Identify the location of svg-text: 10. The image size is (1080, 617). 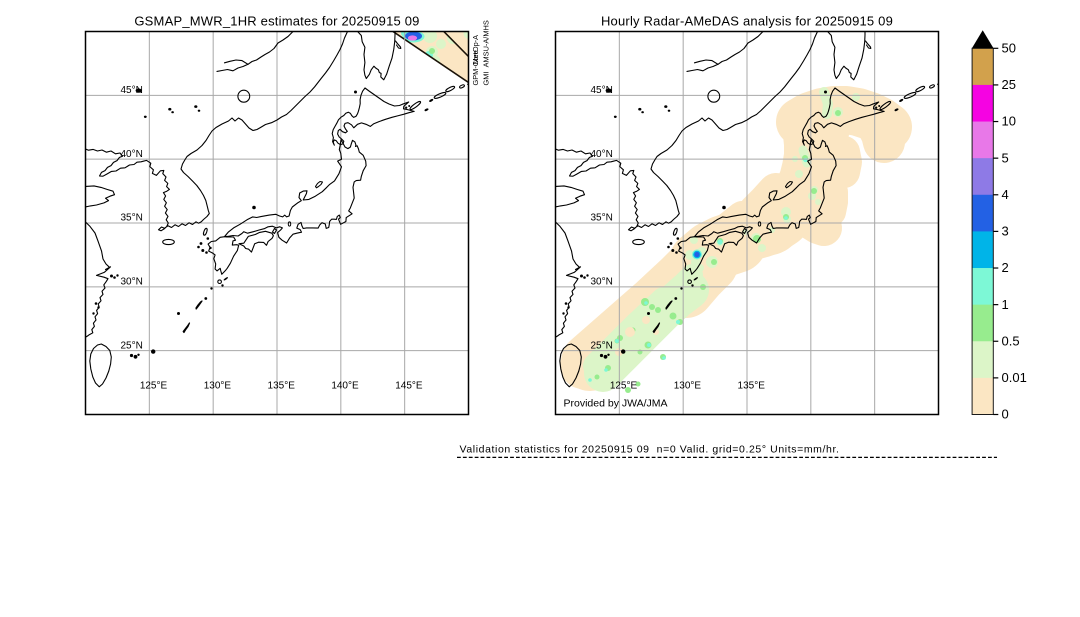
(1009, 121).